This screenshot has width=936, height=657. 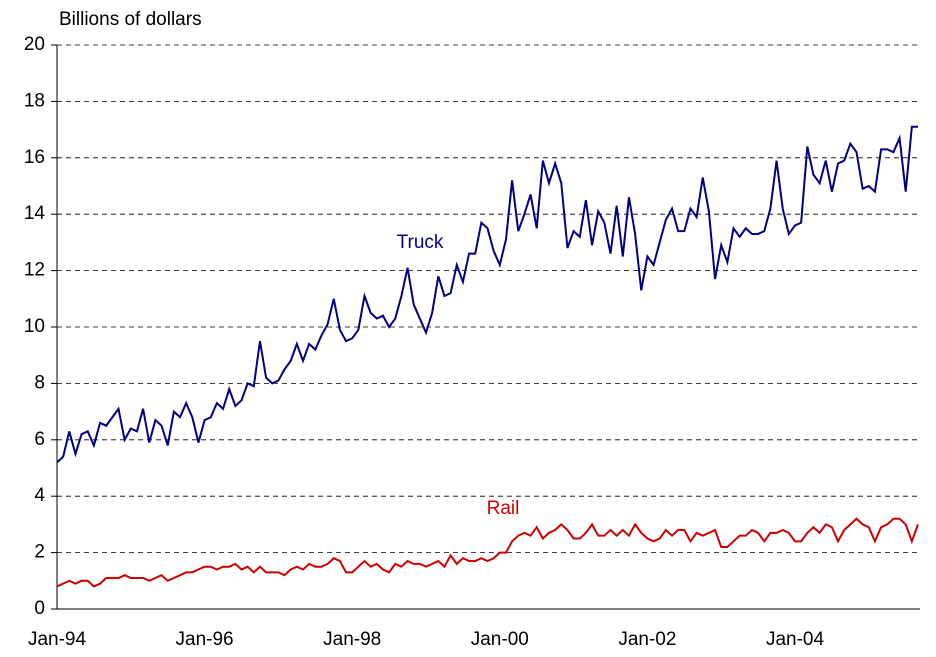 I want to click on x-tick-label: Jan-04, so click(x=795, y=639).